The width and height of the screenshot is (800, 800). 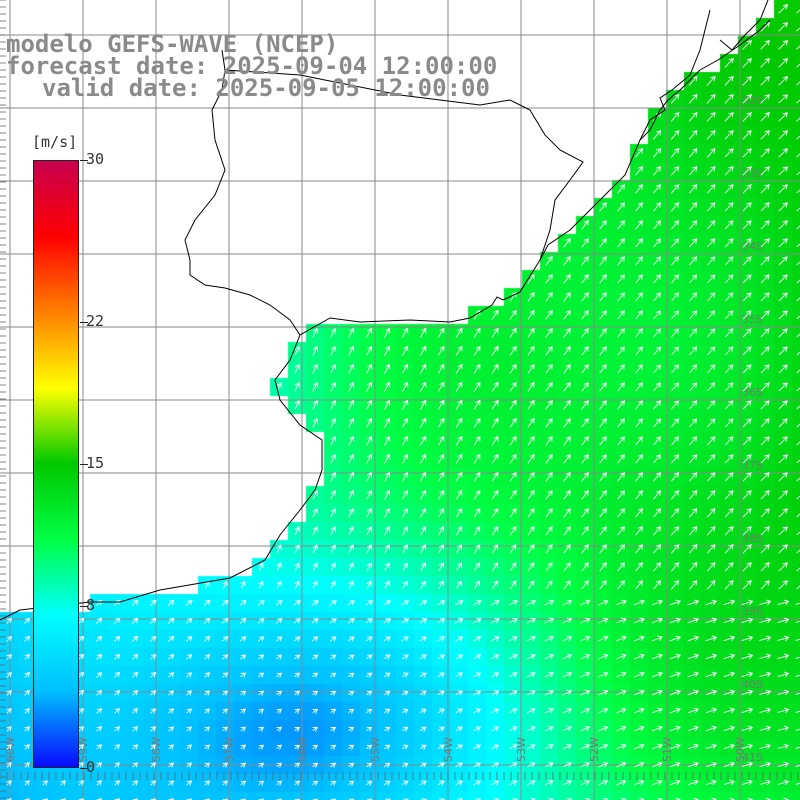 I want to click on colorbar-tick-label: 15, so click(x=95, y=463).